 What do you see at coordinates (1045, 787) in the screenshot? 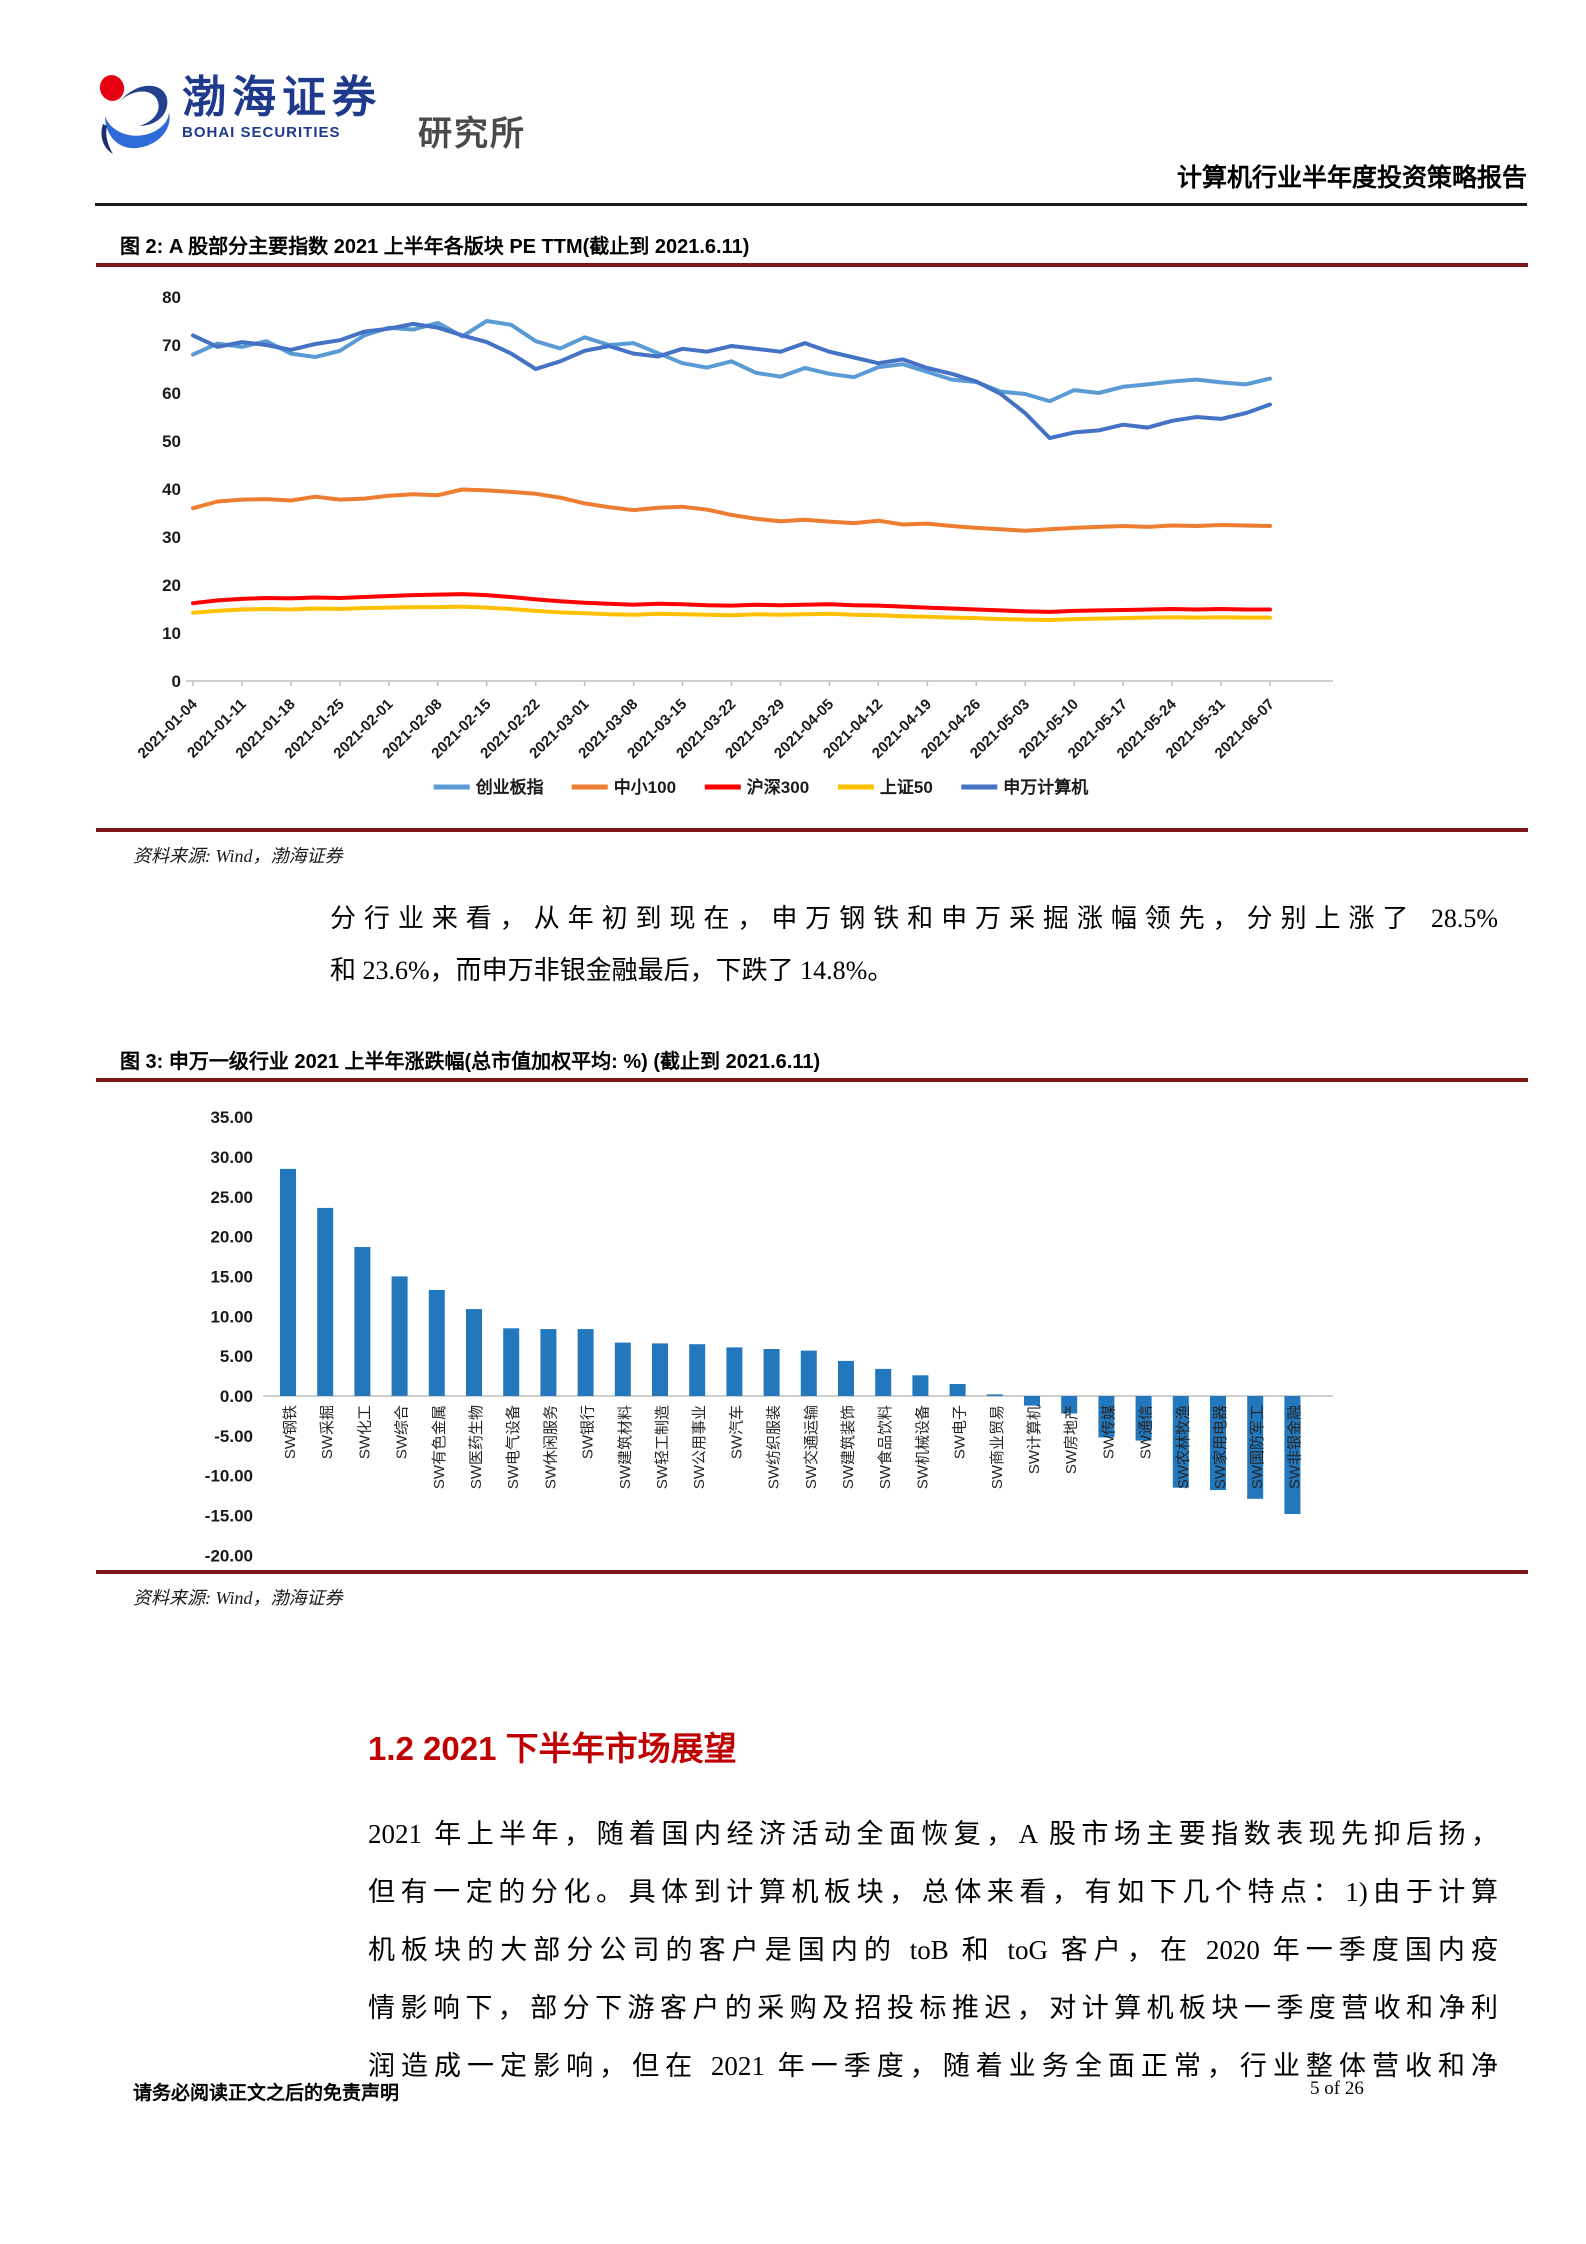
I see `svg-text: 申万计算机` at bounding box center [1045, 787].